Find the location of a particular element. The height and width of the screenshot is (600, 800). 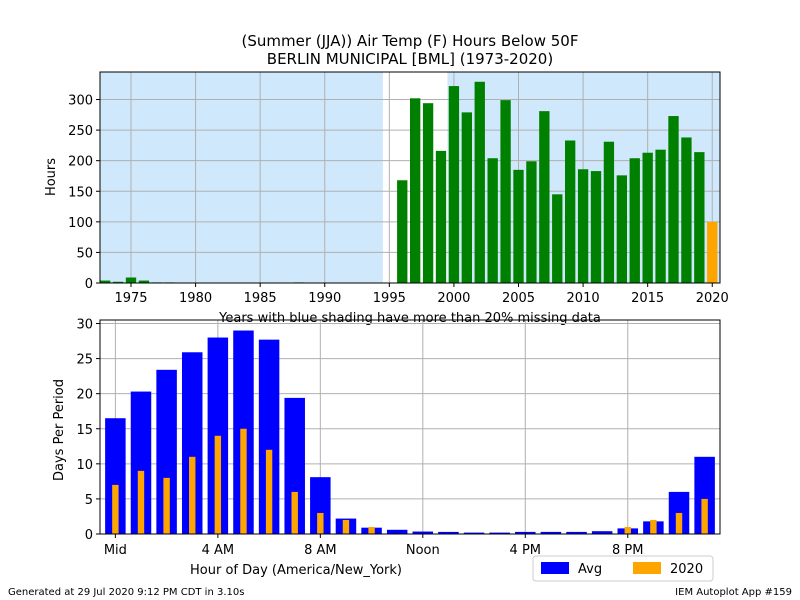

bottom-xtick-label: Noon is located at coordinates (423, 550).